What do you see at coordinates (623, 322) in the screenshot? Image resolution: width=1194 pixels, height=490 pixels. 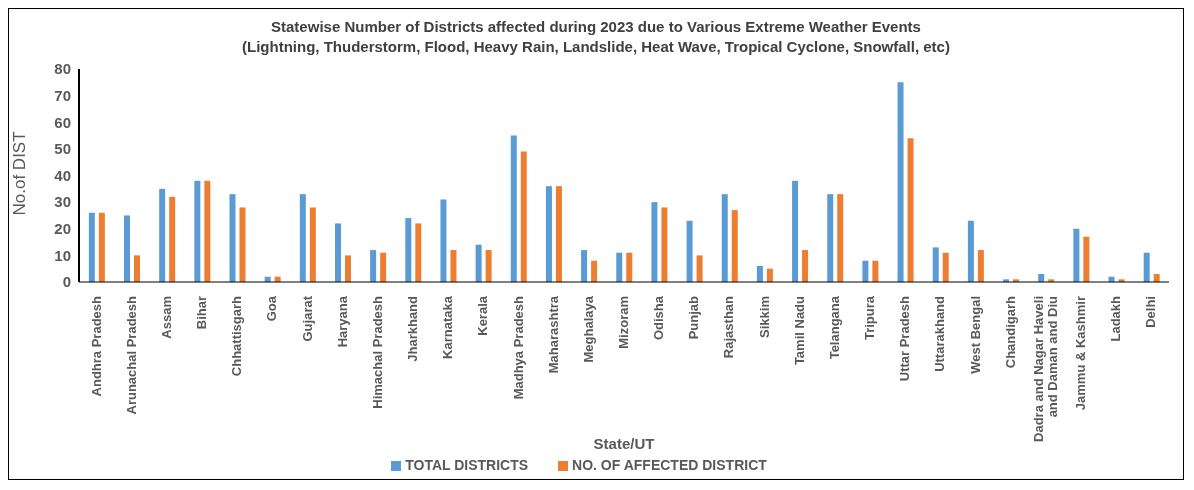 I see `x-tick-label: Mizoram` at bounding box center [623, 322].